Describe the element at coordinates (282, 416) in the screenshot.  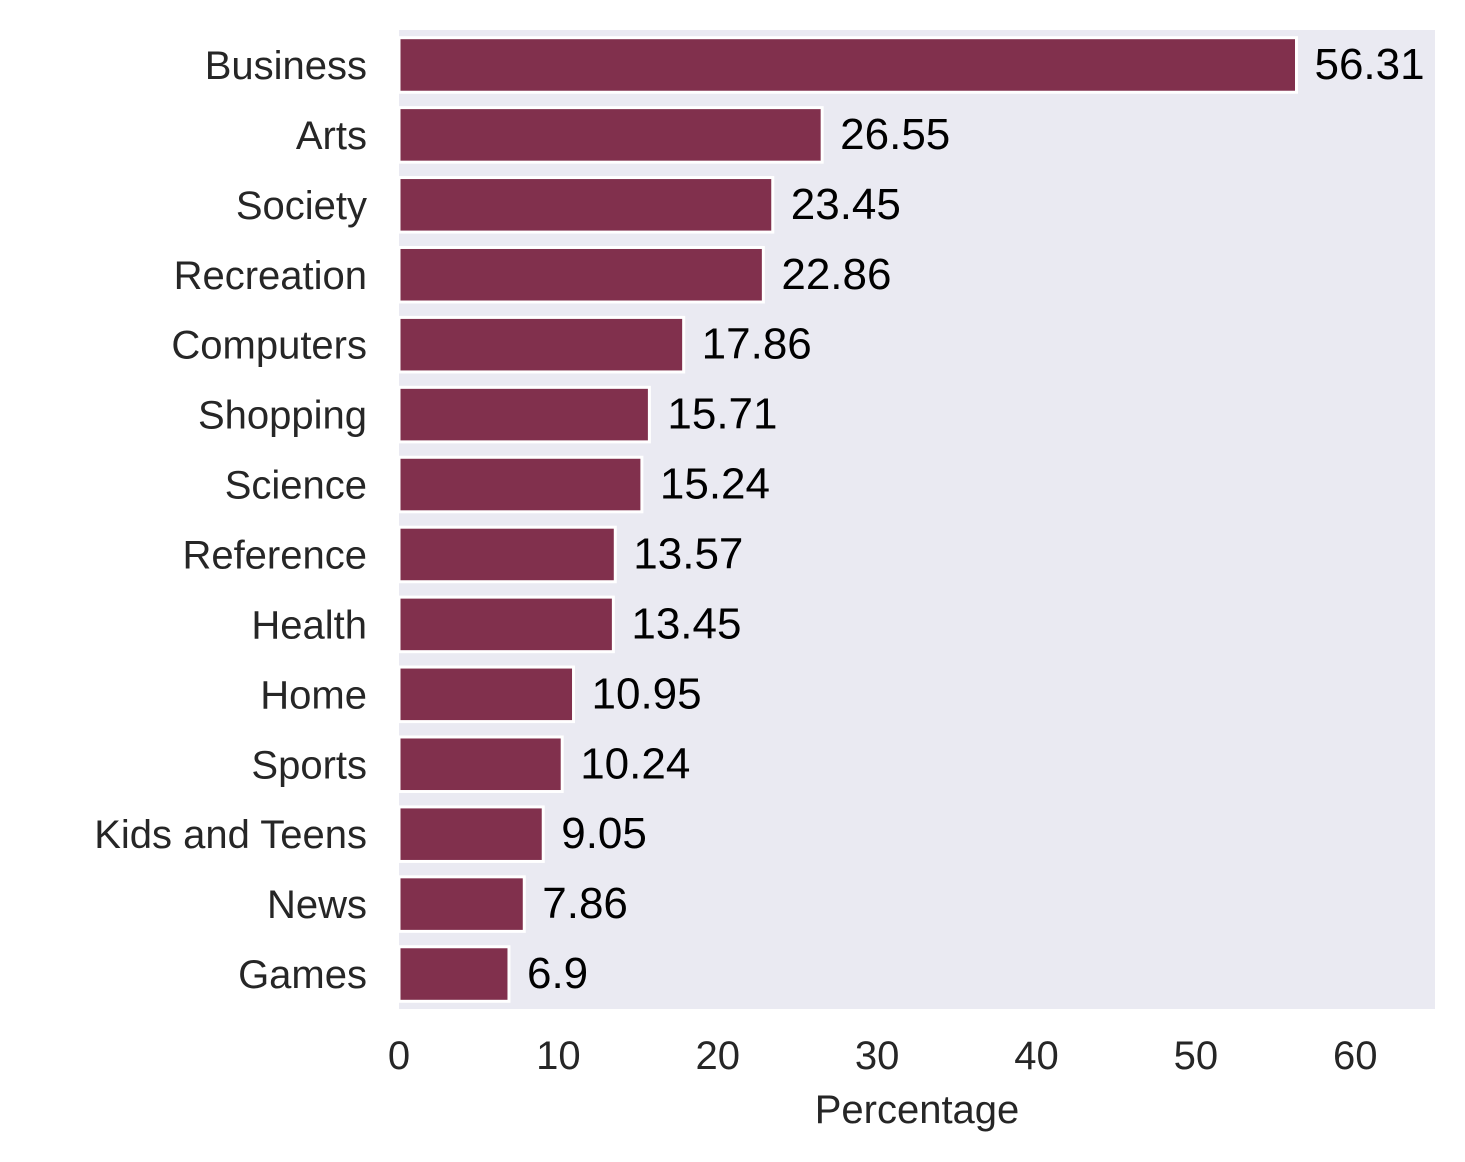
I see `category-label: Shopping` at that location.